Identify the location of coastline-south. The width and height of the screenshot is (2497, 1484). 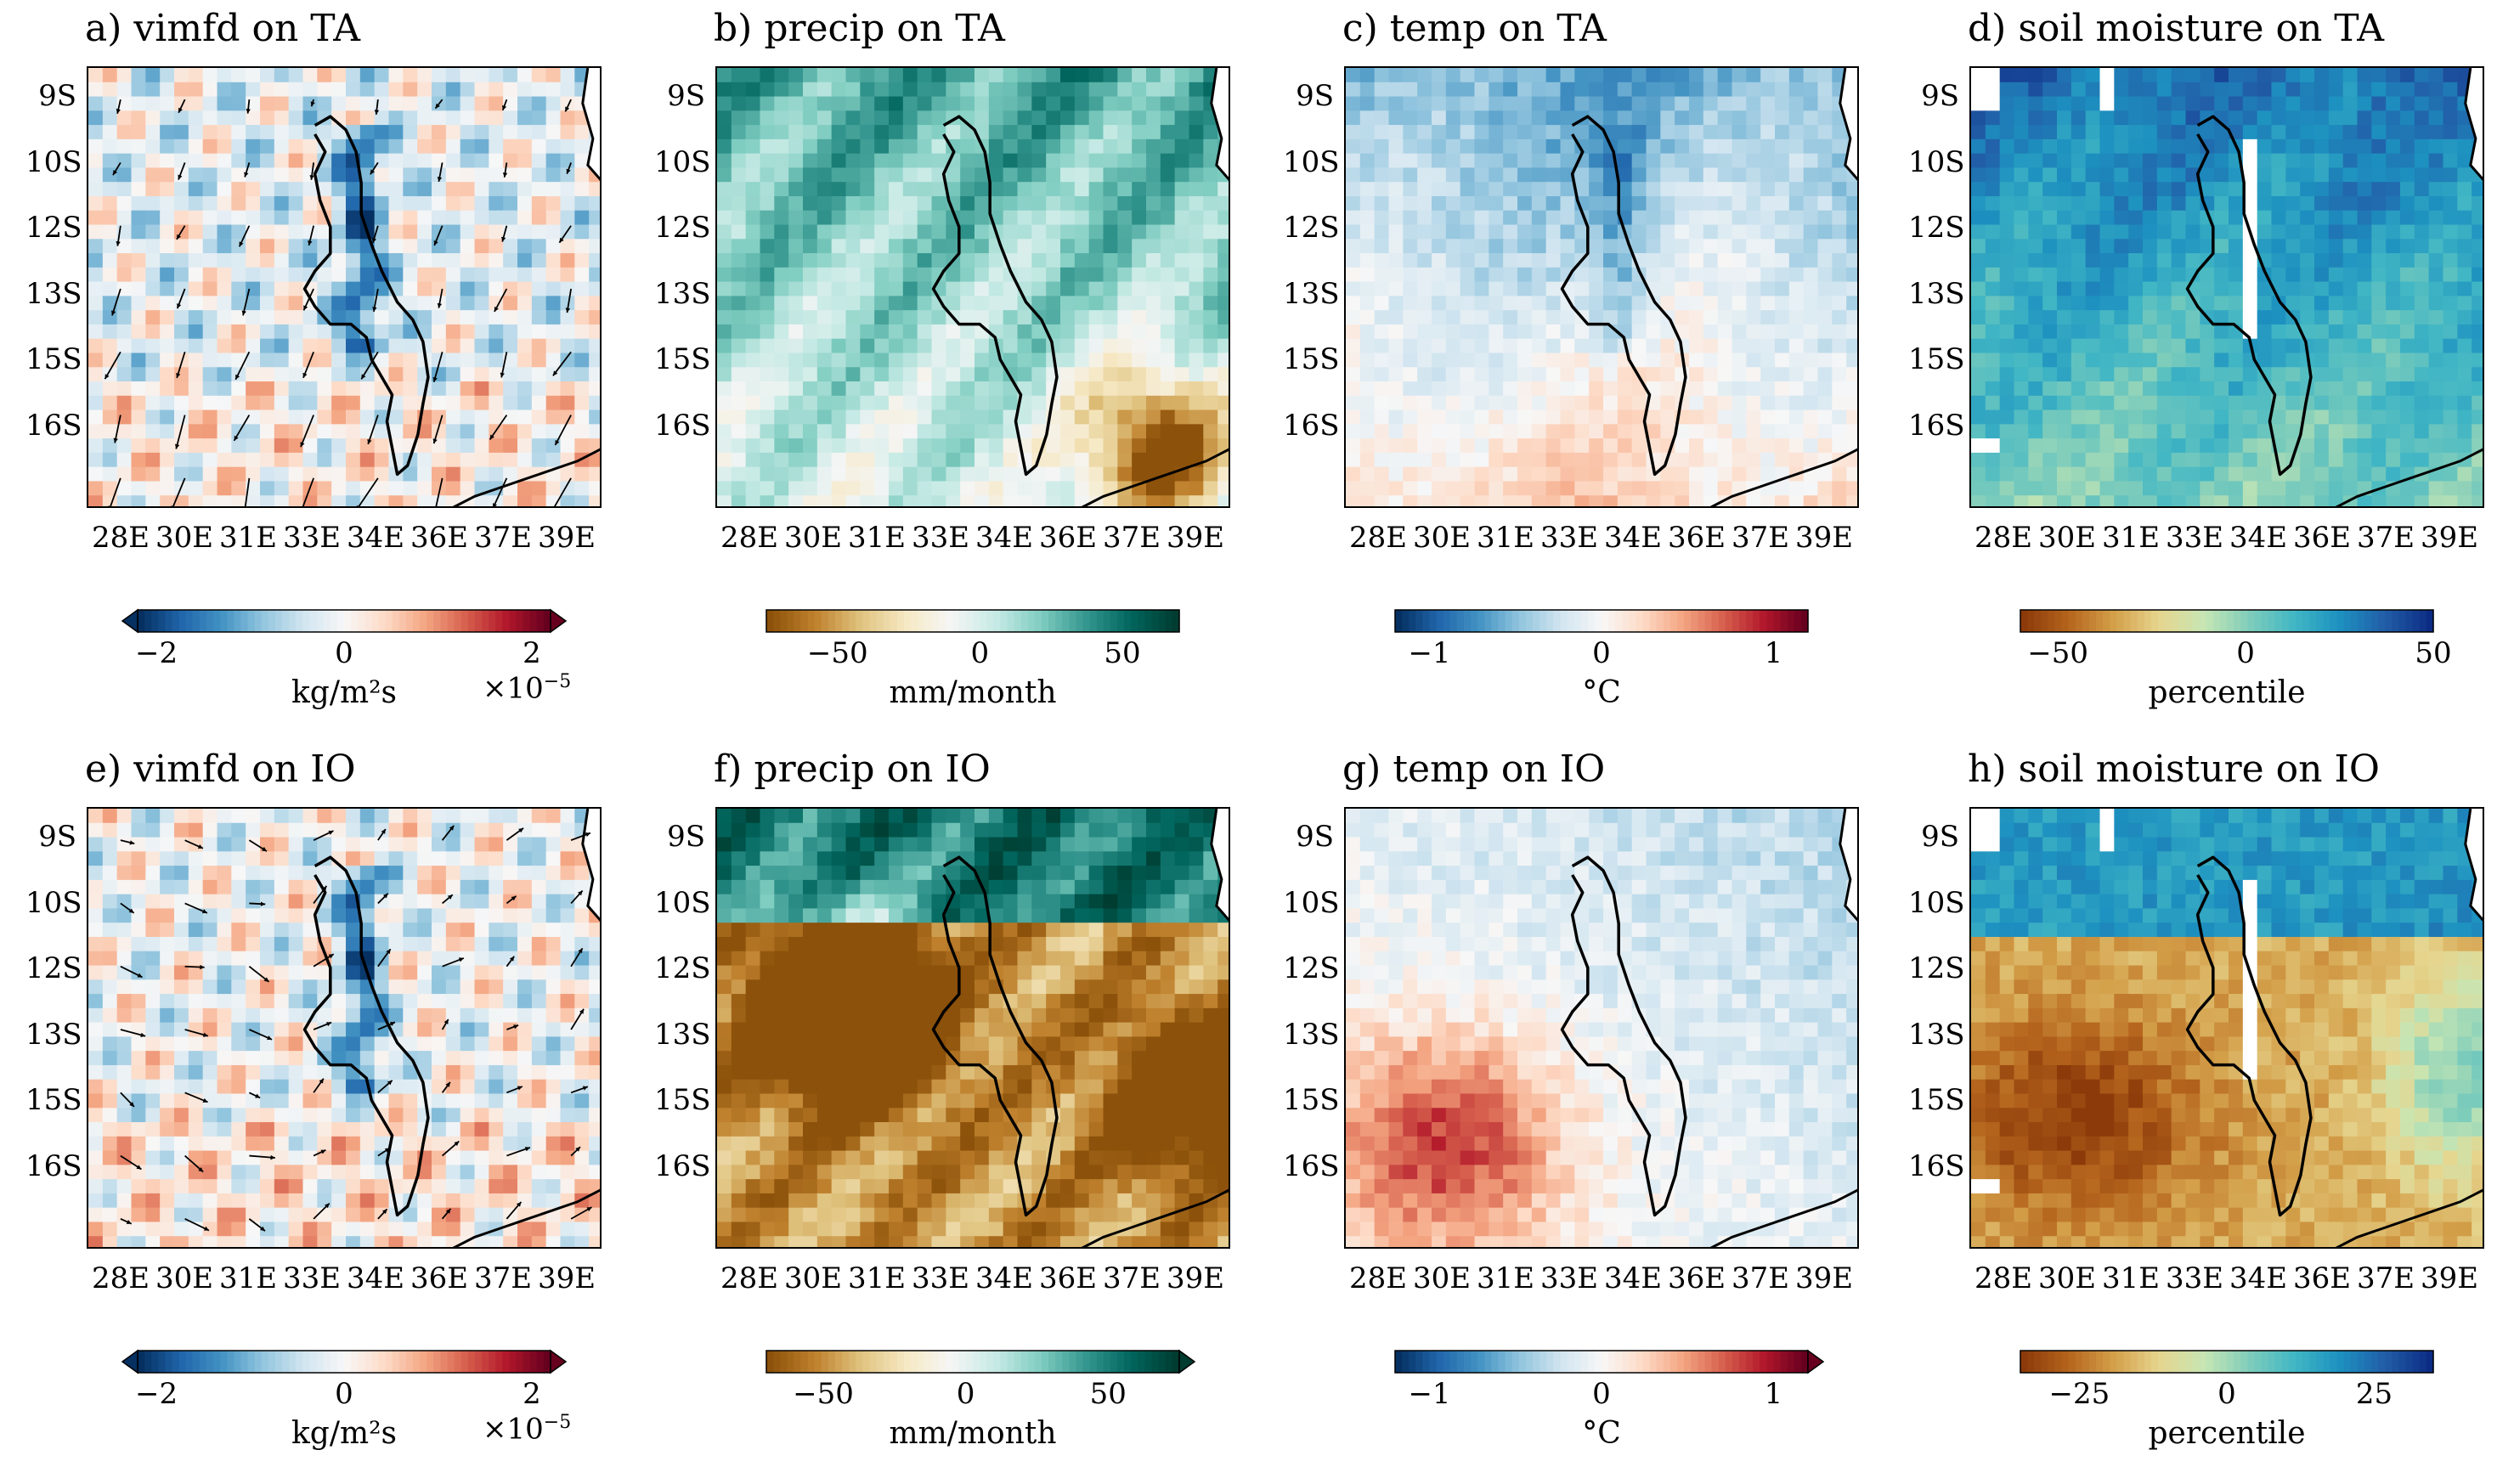
(1155, 477).